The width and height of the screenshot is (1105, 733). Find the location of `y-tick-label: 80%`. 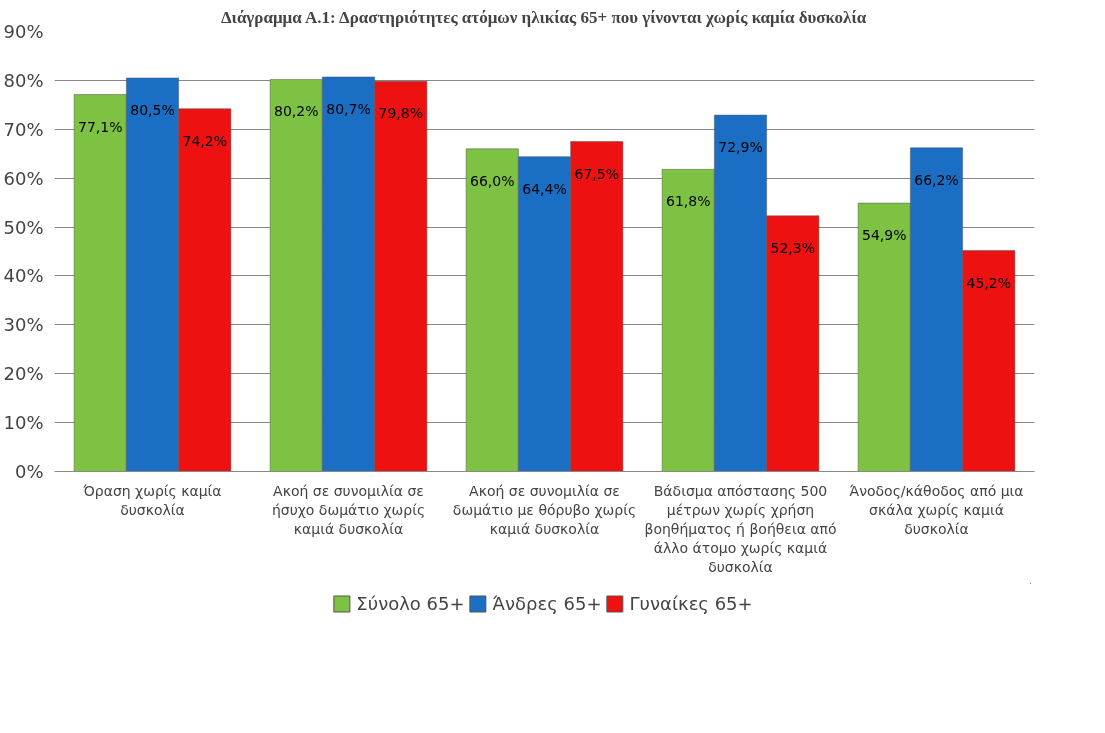

y-tick-label: 80% is located at coordinates (23, 80).